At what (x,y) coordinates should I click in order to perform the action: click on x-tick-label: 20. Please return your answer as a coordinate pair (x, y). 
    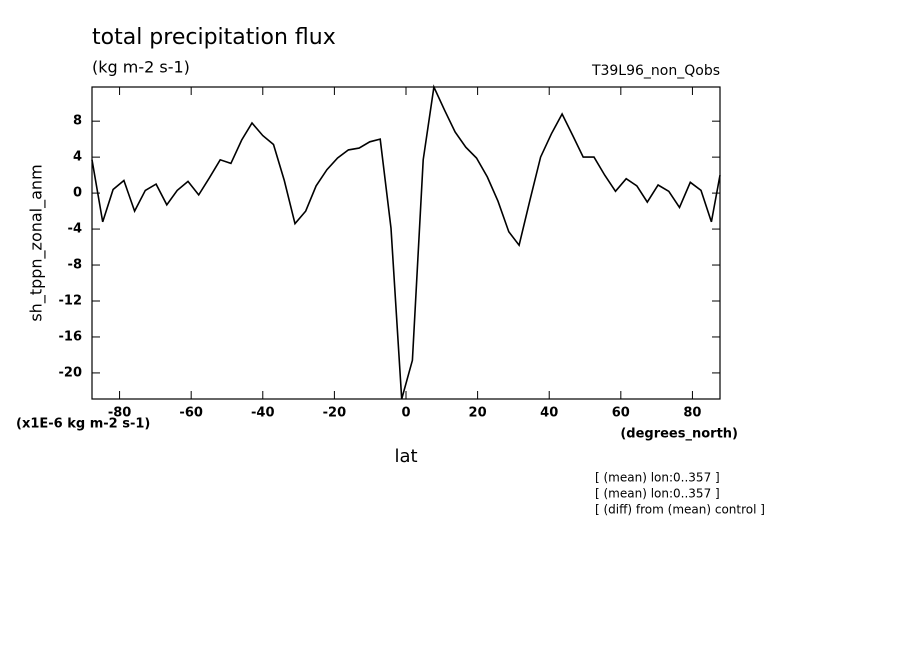
    Looking at the image, I should click on (478, 413).